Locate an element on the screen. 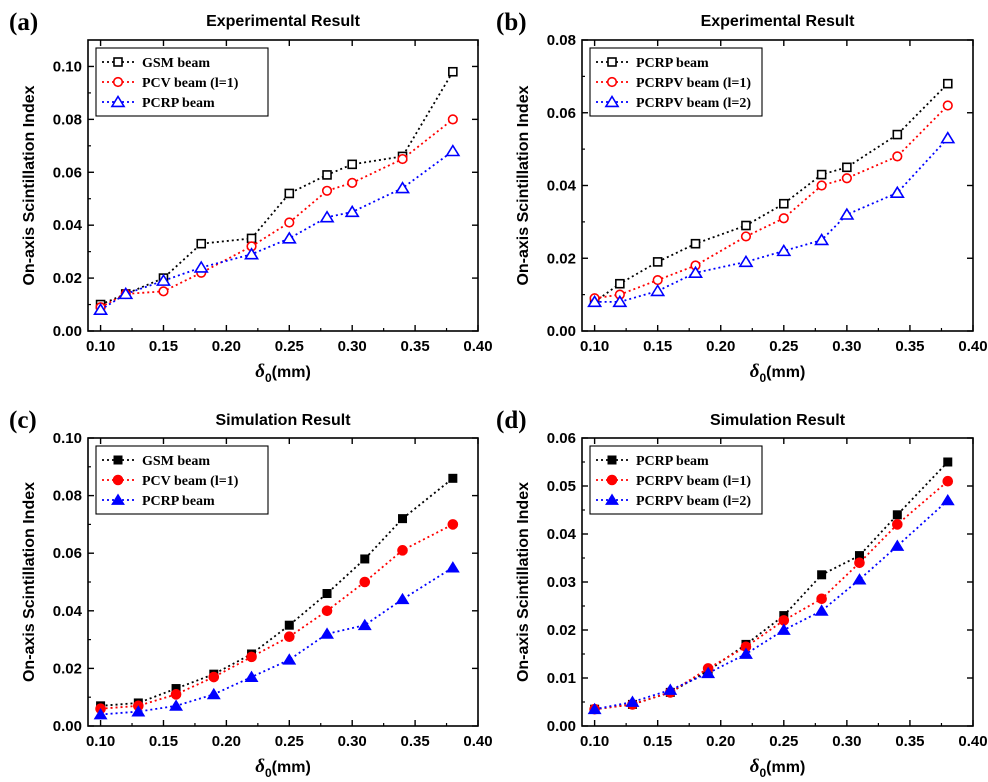  plot-frame is located at coordinates (283, 185).